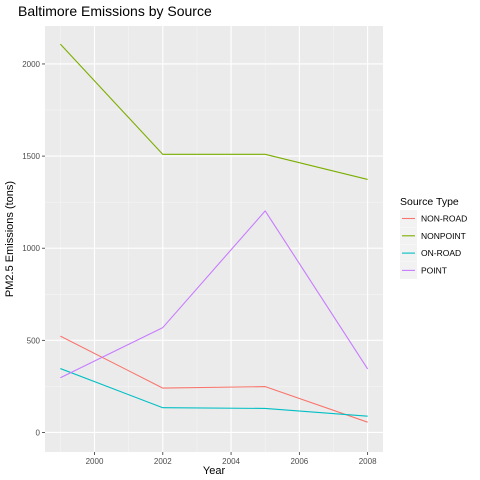  I want to click on x-tick-label: 2008, so click(368, 461).